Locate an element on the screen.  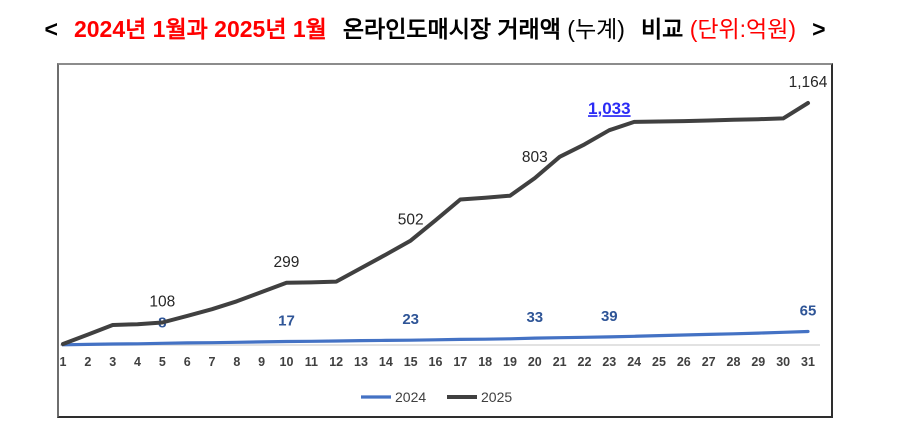
data-label-2024: 65 is located at coordinates (808, 311).